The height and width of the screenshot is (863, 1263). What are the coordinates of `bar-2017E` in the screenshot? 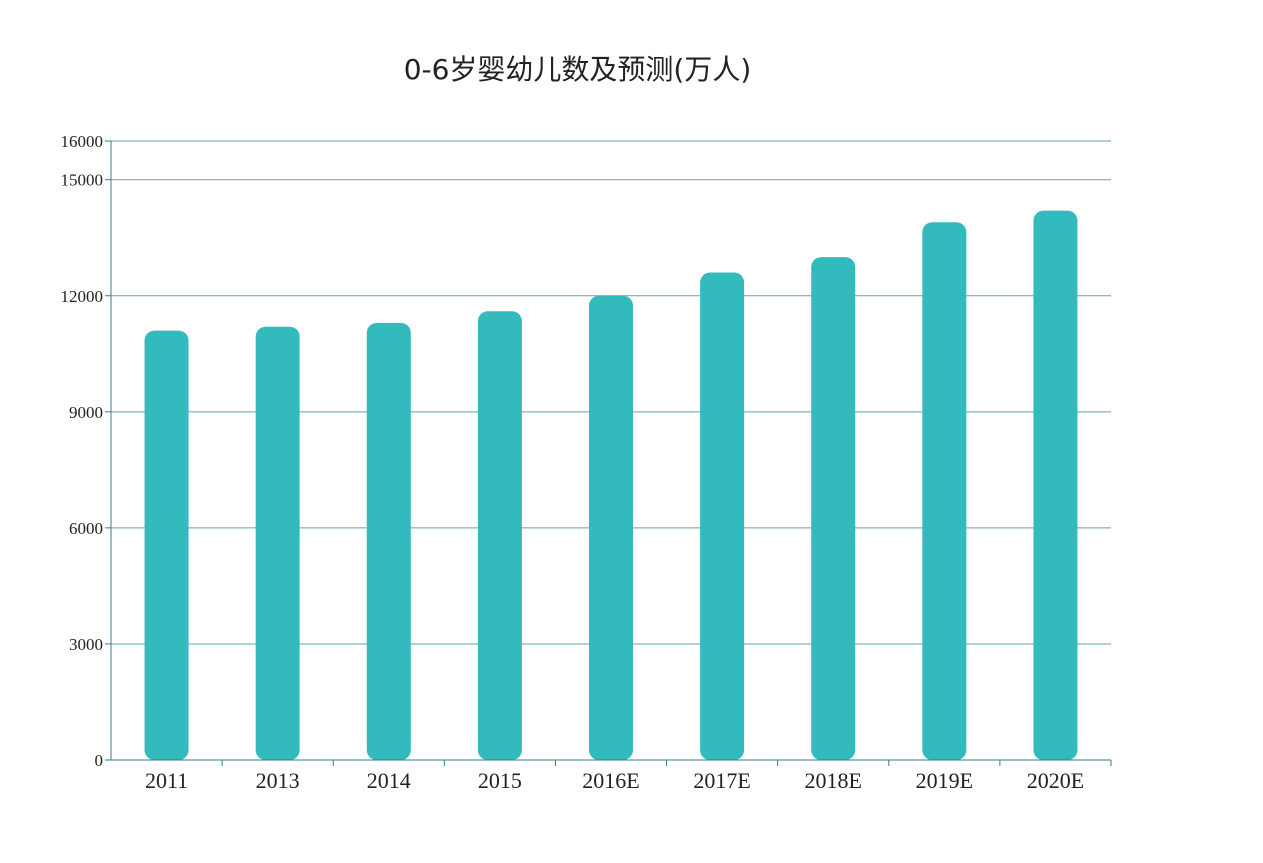 It's located at (722, 516).